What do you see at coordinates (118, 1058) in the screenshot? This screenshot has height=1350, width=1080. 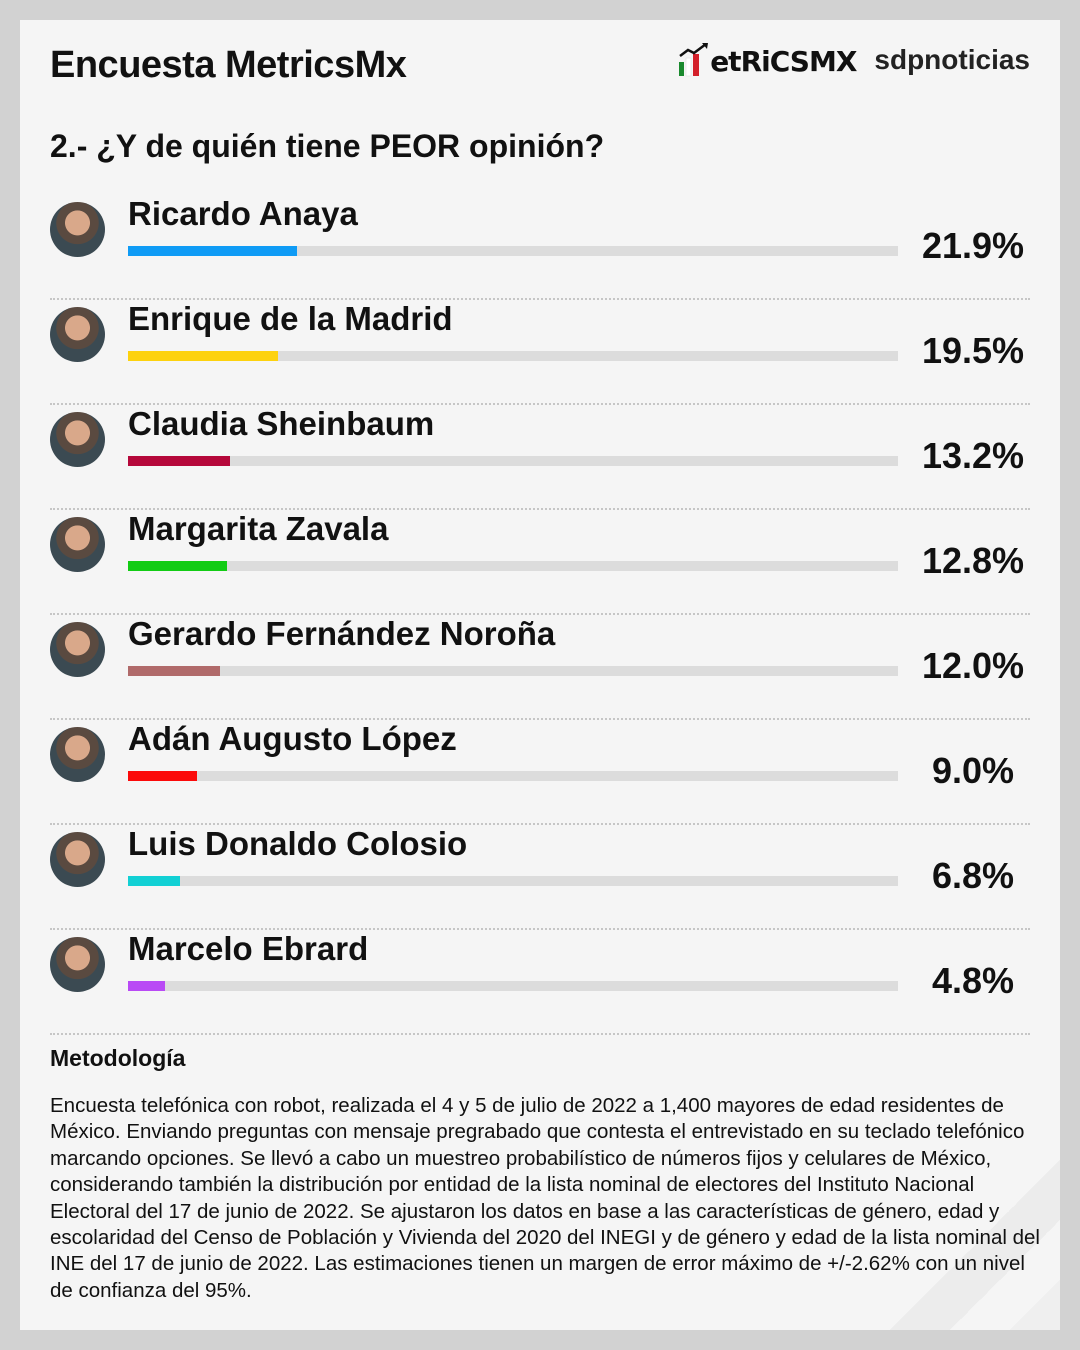 I see `methodology-heading: Metodología` at bounding box center [118, 1058].